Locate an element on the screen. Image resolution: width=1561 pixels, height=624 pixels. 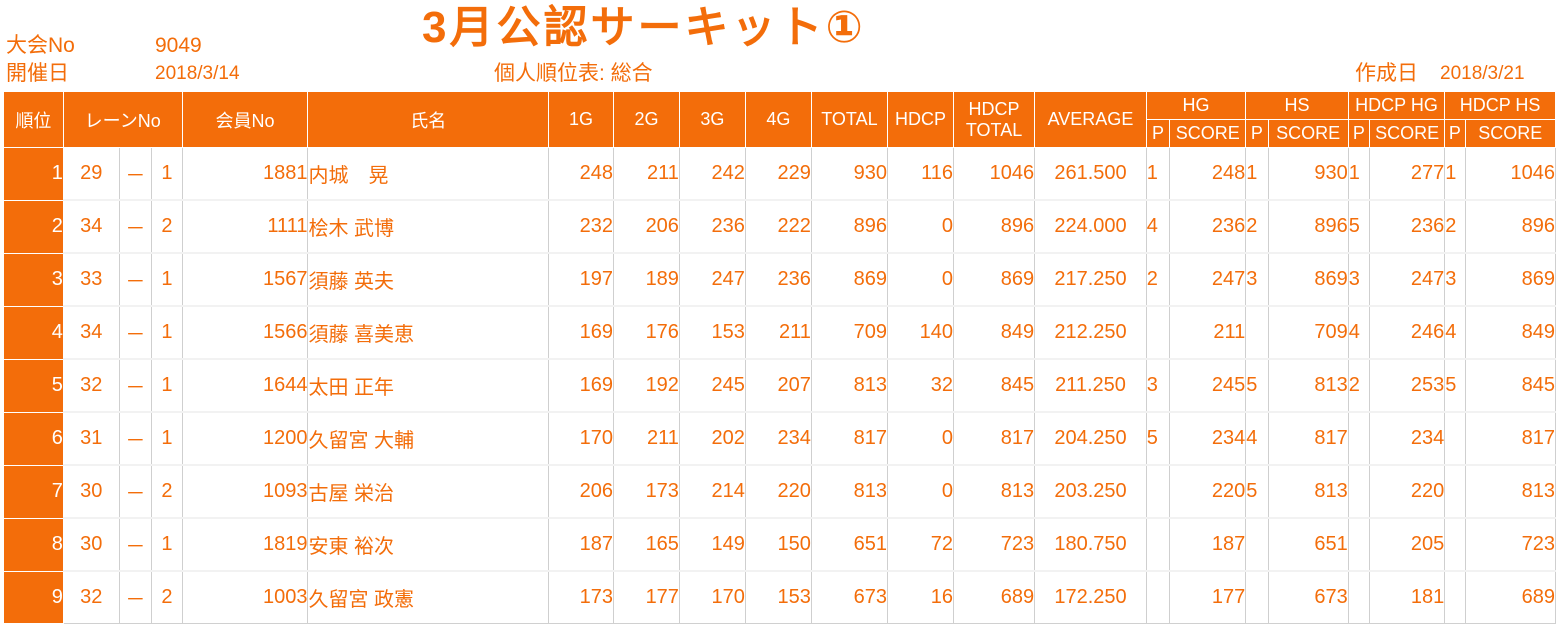
cell-hs-score: 813 is located at coordinates (1308, 491).